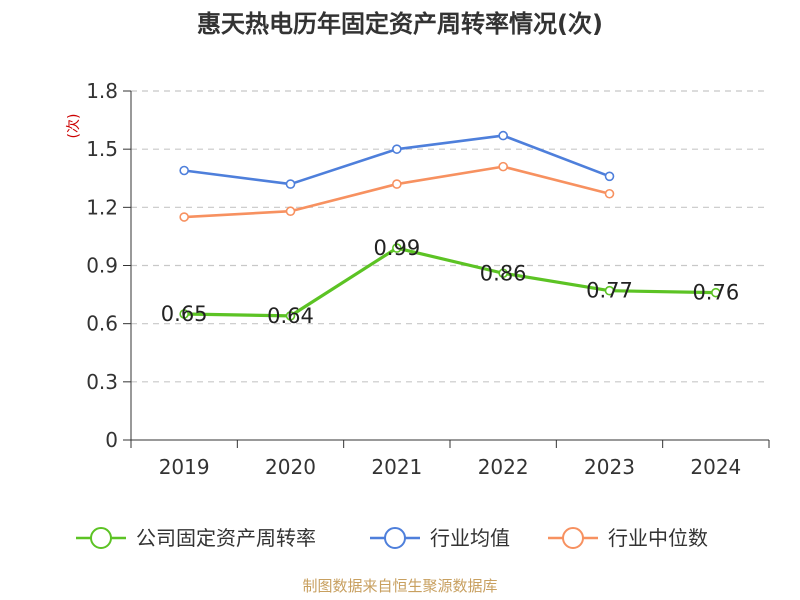  What do you see at coordinates (396, 467) in the screenshot?
I see `x-tick-label: 2021` at bounding box center [396, 467].